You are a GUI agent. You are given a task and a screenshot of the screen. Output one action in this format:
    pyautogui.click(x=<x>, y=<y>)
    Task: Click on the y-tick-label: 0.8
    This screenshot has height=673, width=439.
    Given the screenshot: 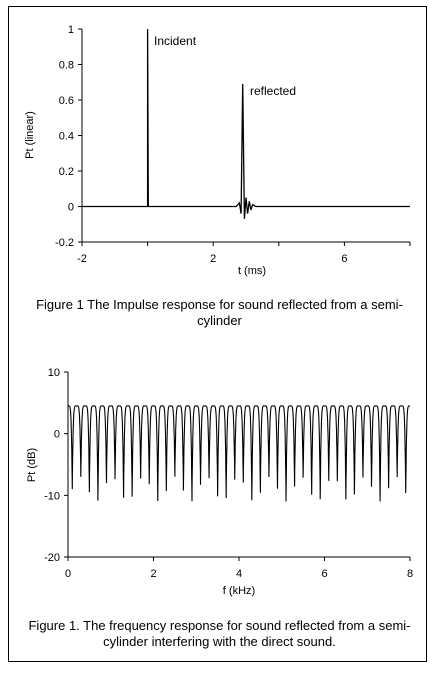 What is the action you would take?
    pyautogui.click(x=66, y=66)
    